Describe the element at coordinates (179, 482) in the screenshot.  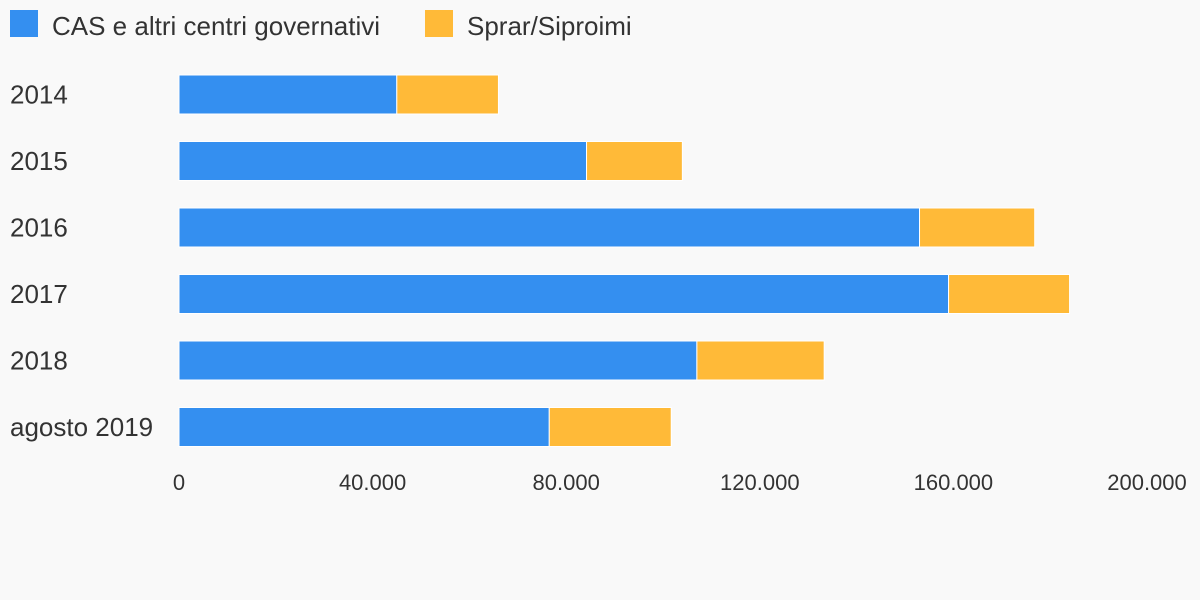
I see `x-tick-label: 0` at that location.